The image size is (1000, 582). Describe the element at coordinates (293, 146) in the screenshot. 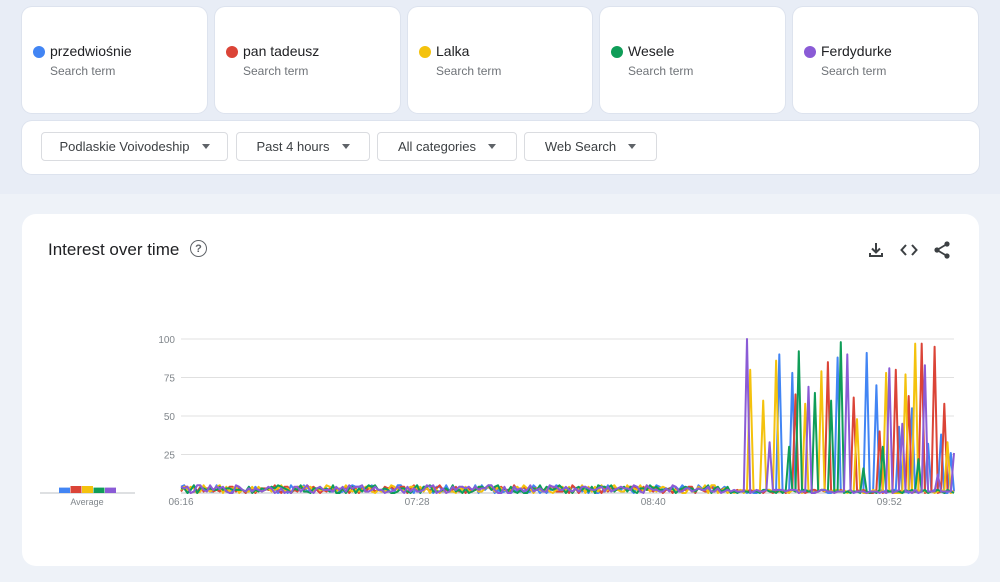

I see `time-range-label: Past 4 hours` at that location.